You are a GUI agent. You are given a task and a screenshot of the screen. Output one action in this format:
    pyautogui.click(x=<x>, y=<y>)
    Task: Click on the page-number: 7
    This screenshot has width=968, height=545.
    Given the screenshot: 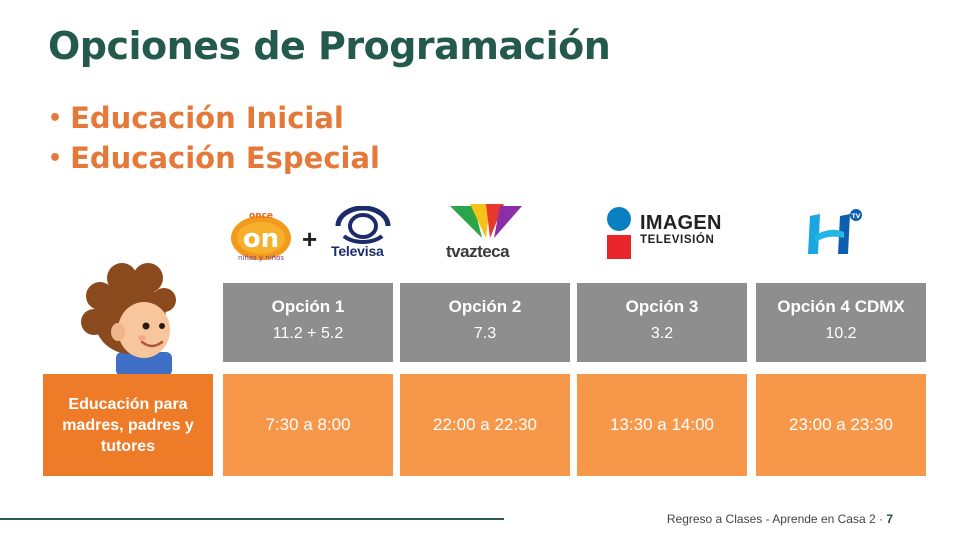 What is the action you would take?
    pyautogui.click(x=889, y=519)
    